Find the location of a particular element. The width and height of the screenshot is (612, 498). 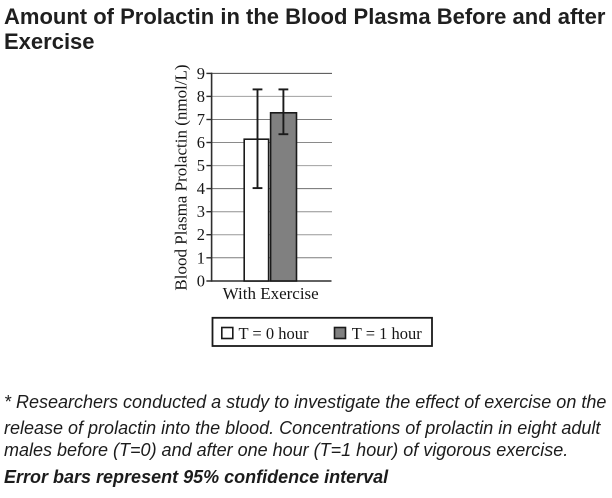

svg-text: T = 0 hour is located at coordinates (274, 333).